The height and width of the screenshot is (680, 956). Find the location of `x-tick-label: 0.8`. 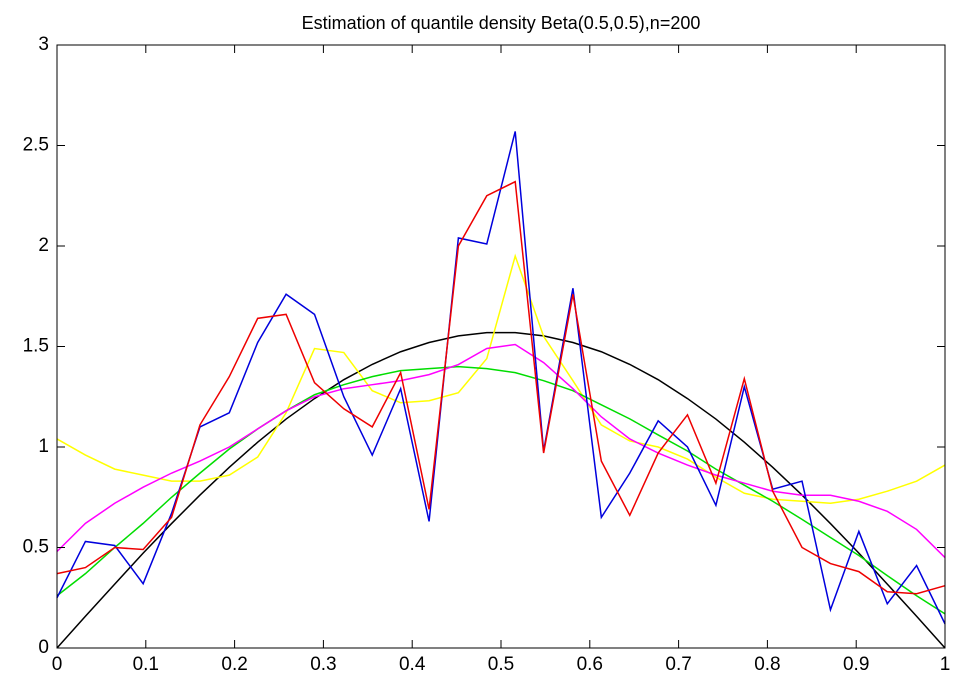

x-tick-label: 0.8 is located at coordinates (767, 664).